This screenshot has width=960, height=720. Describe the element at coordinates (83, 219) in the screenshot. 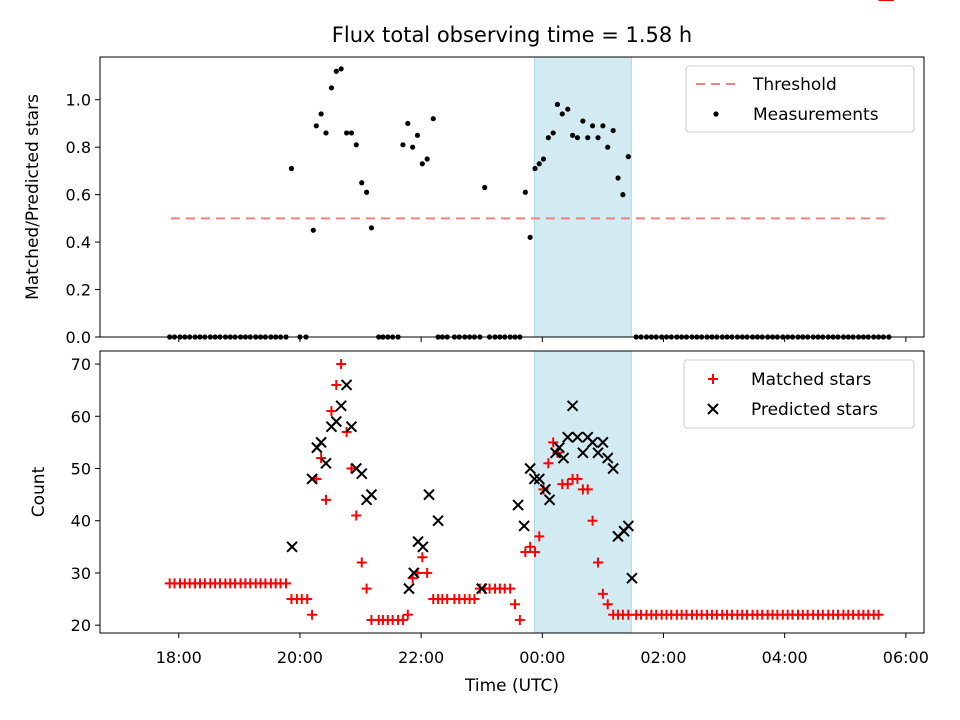

I see `top-y-axis-ticks: 0.0 0.2 0.4 0.6 0.8 1.0` at that location.